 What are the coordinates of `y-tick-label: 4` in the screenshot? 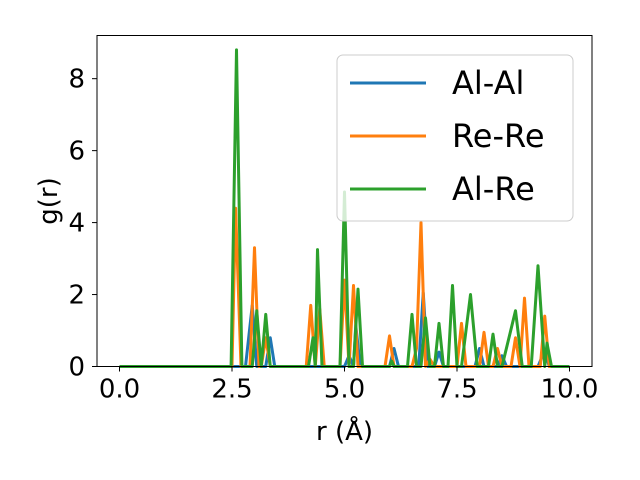 It's located at (76, 224).